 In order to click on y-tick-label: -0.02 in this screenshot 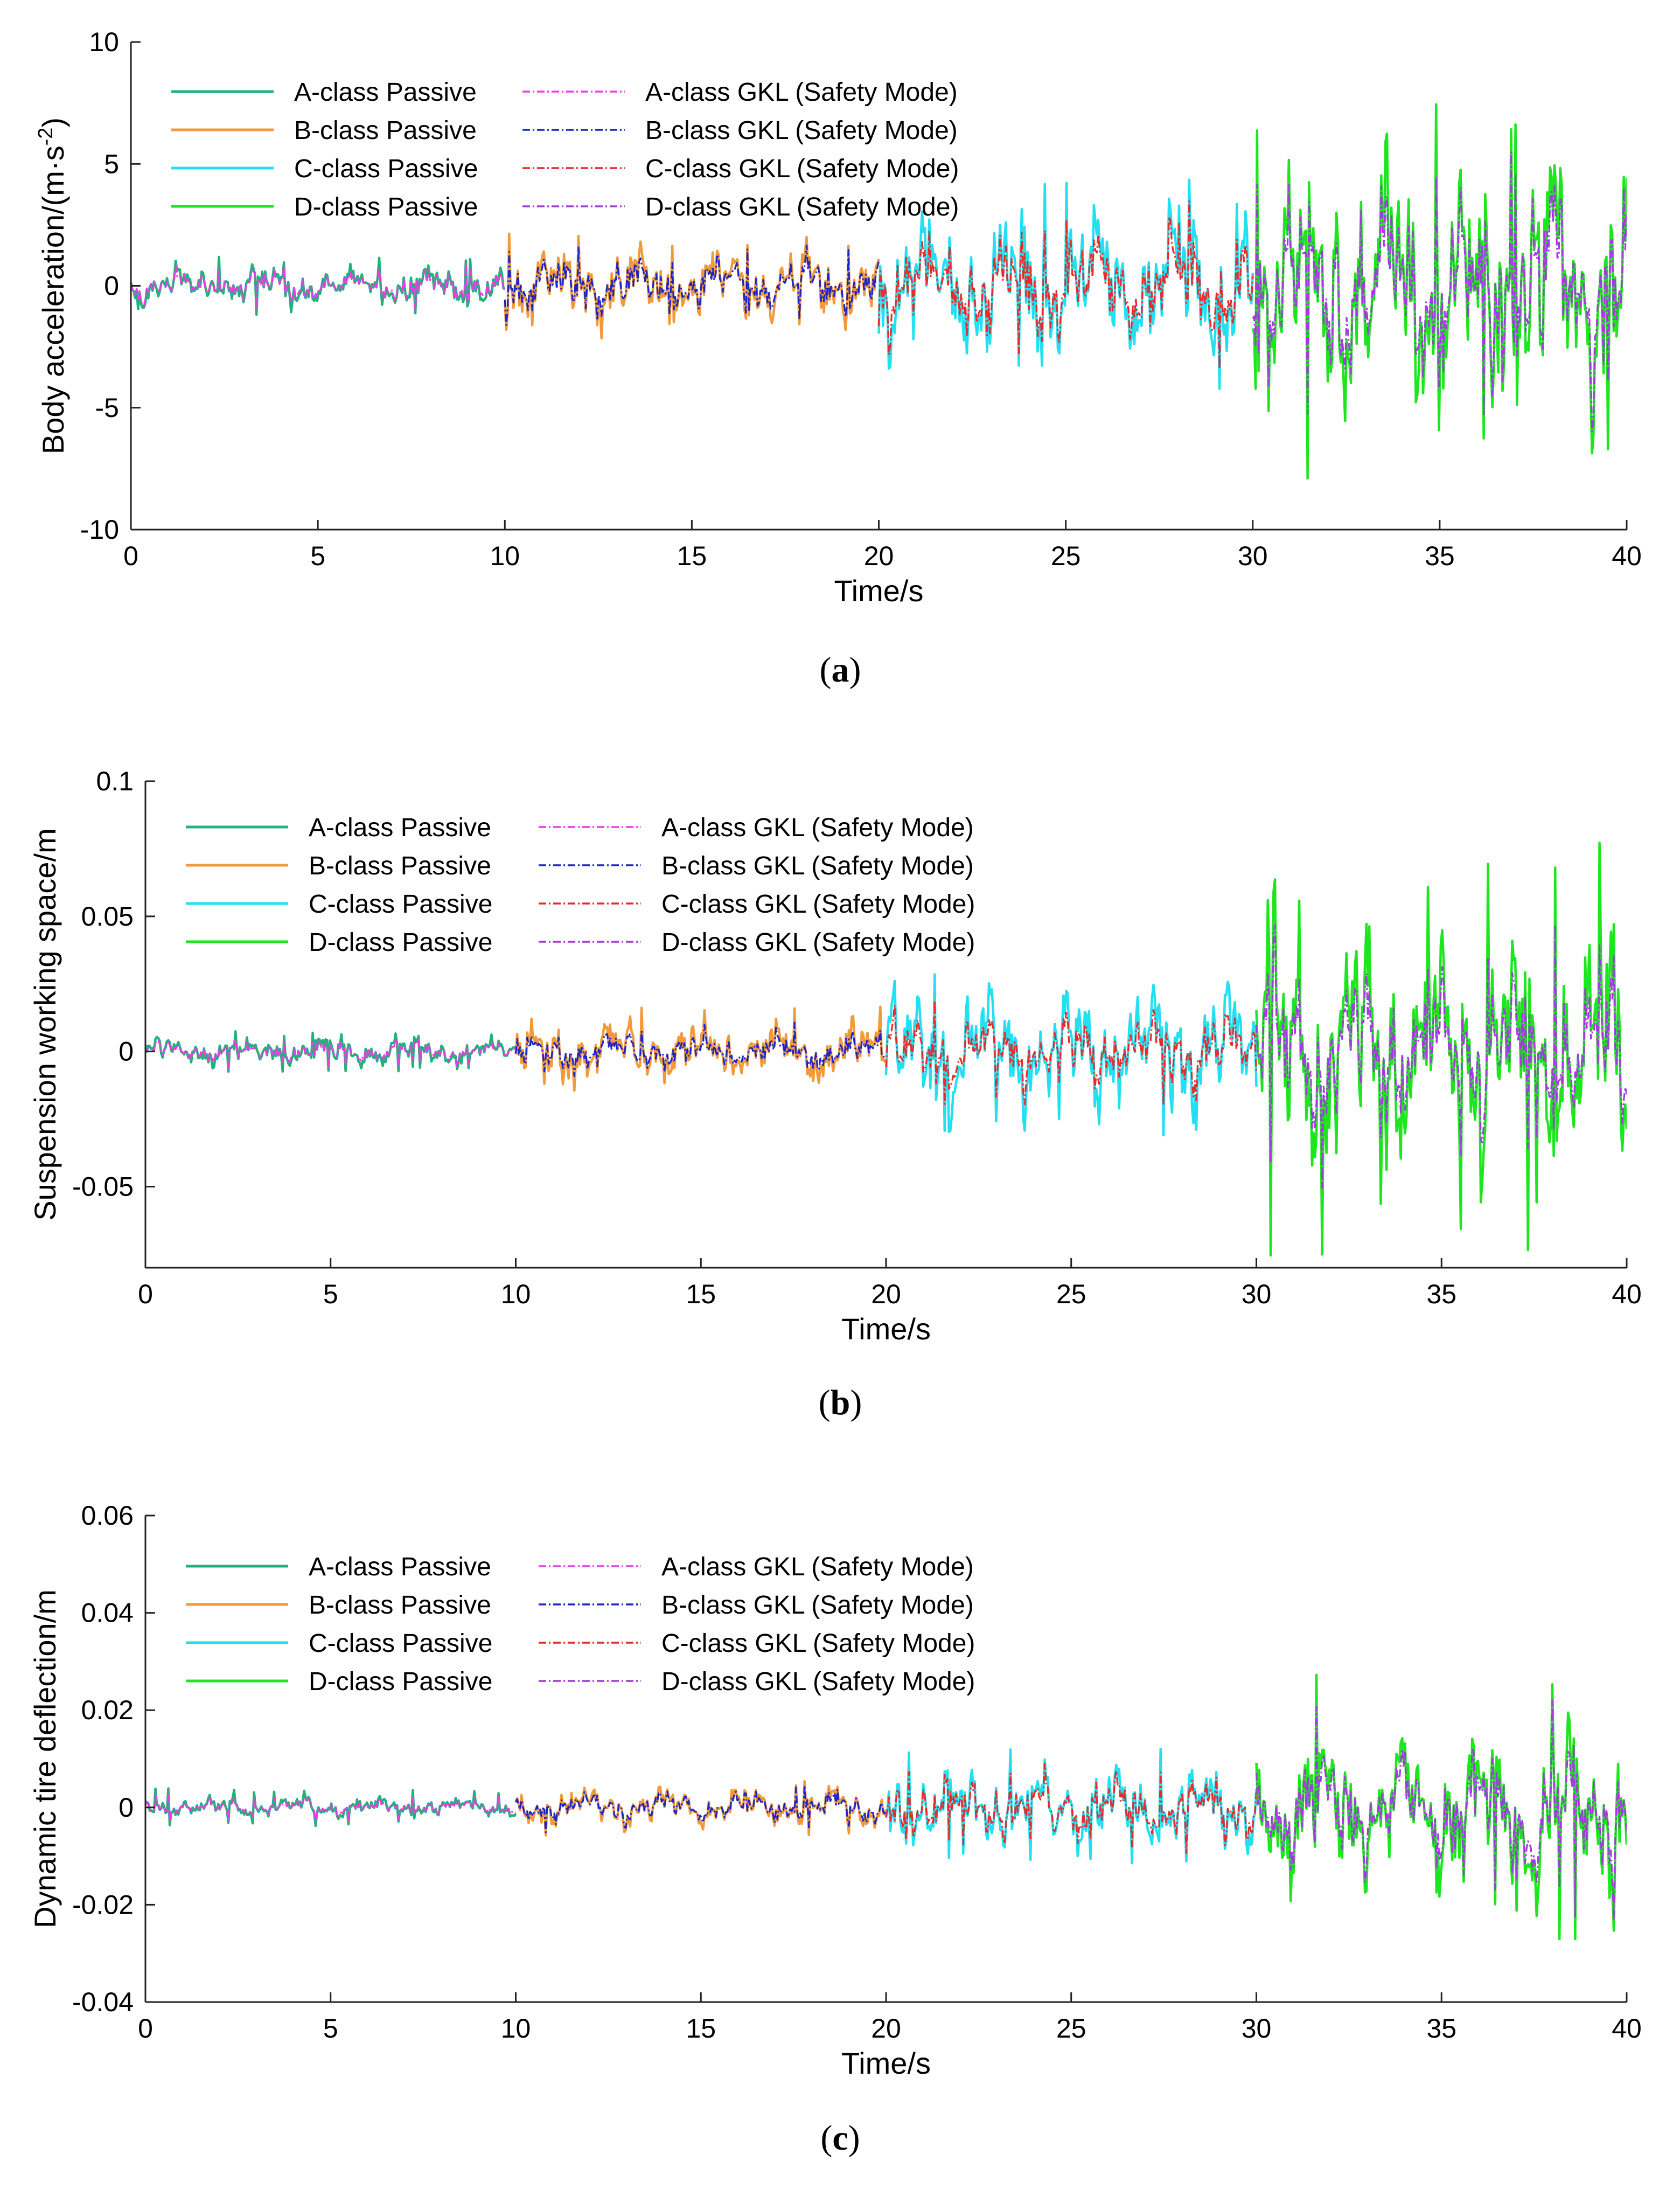, I will do `click(103, 1904)`.